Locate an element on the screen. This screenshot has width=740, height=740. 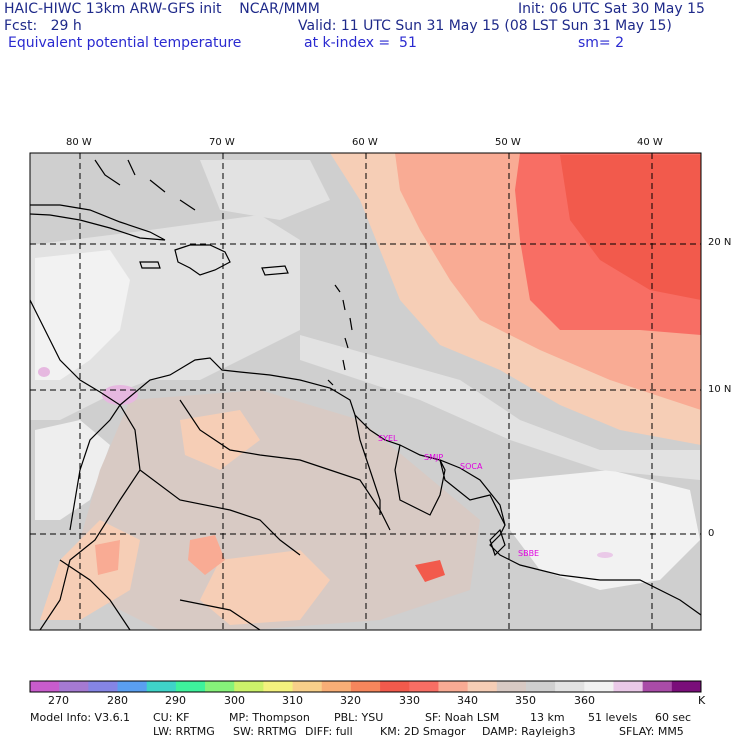
level-index: at k-index = 51 is located at coordinates (360, 43).